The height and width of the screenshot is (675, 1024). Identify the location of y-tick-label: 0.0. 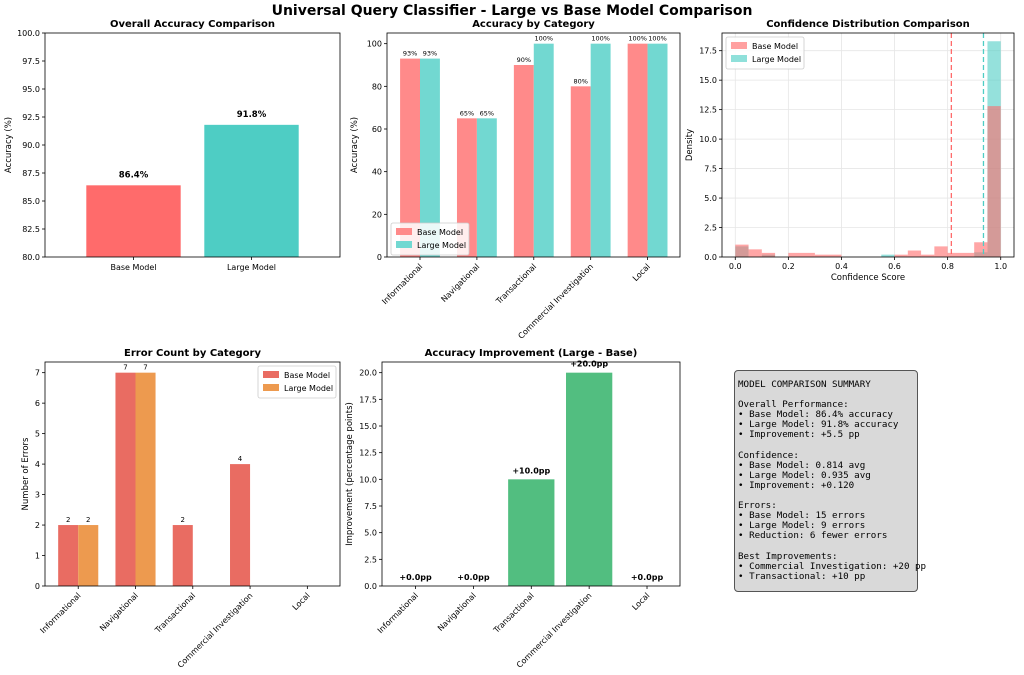
(370, 586).